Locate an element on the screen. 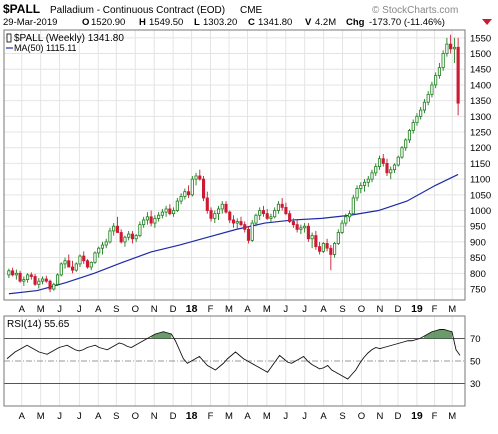  rsi-y-axis: 30 50 70 is located at coordinates (475, 362).